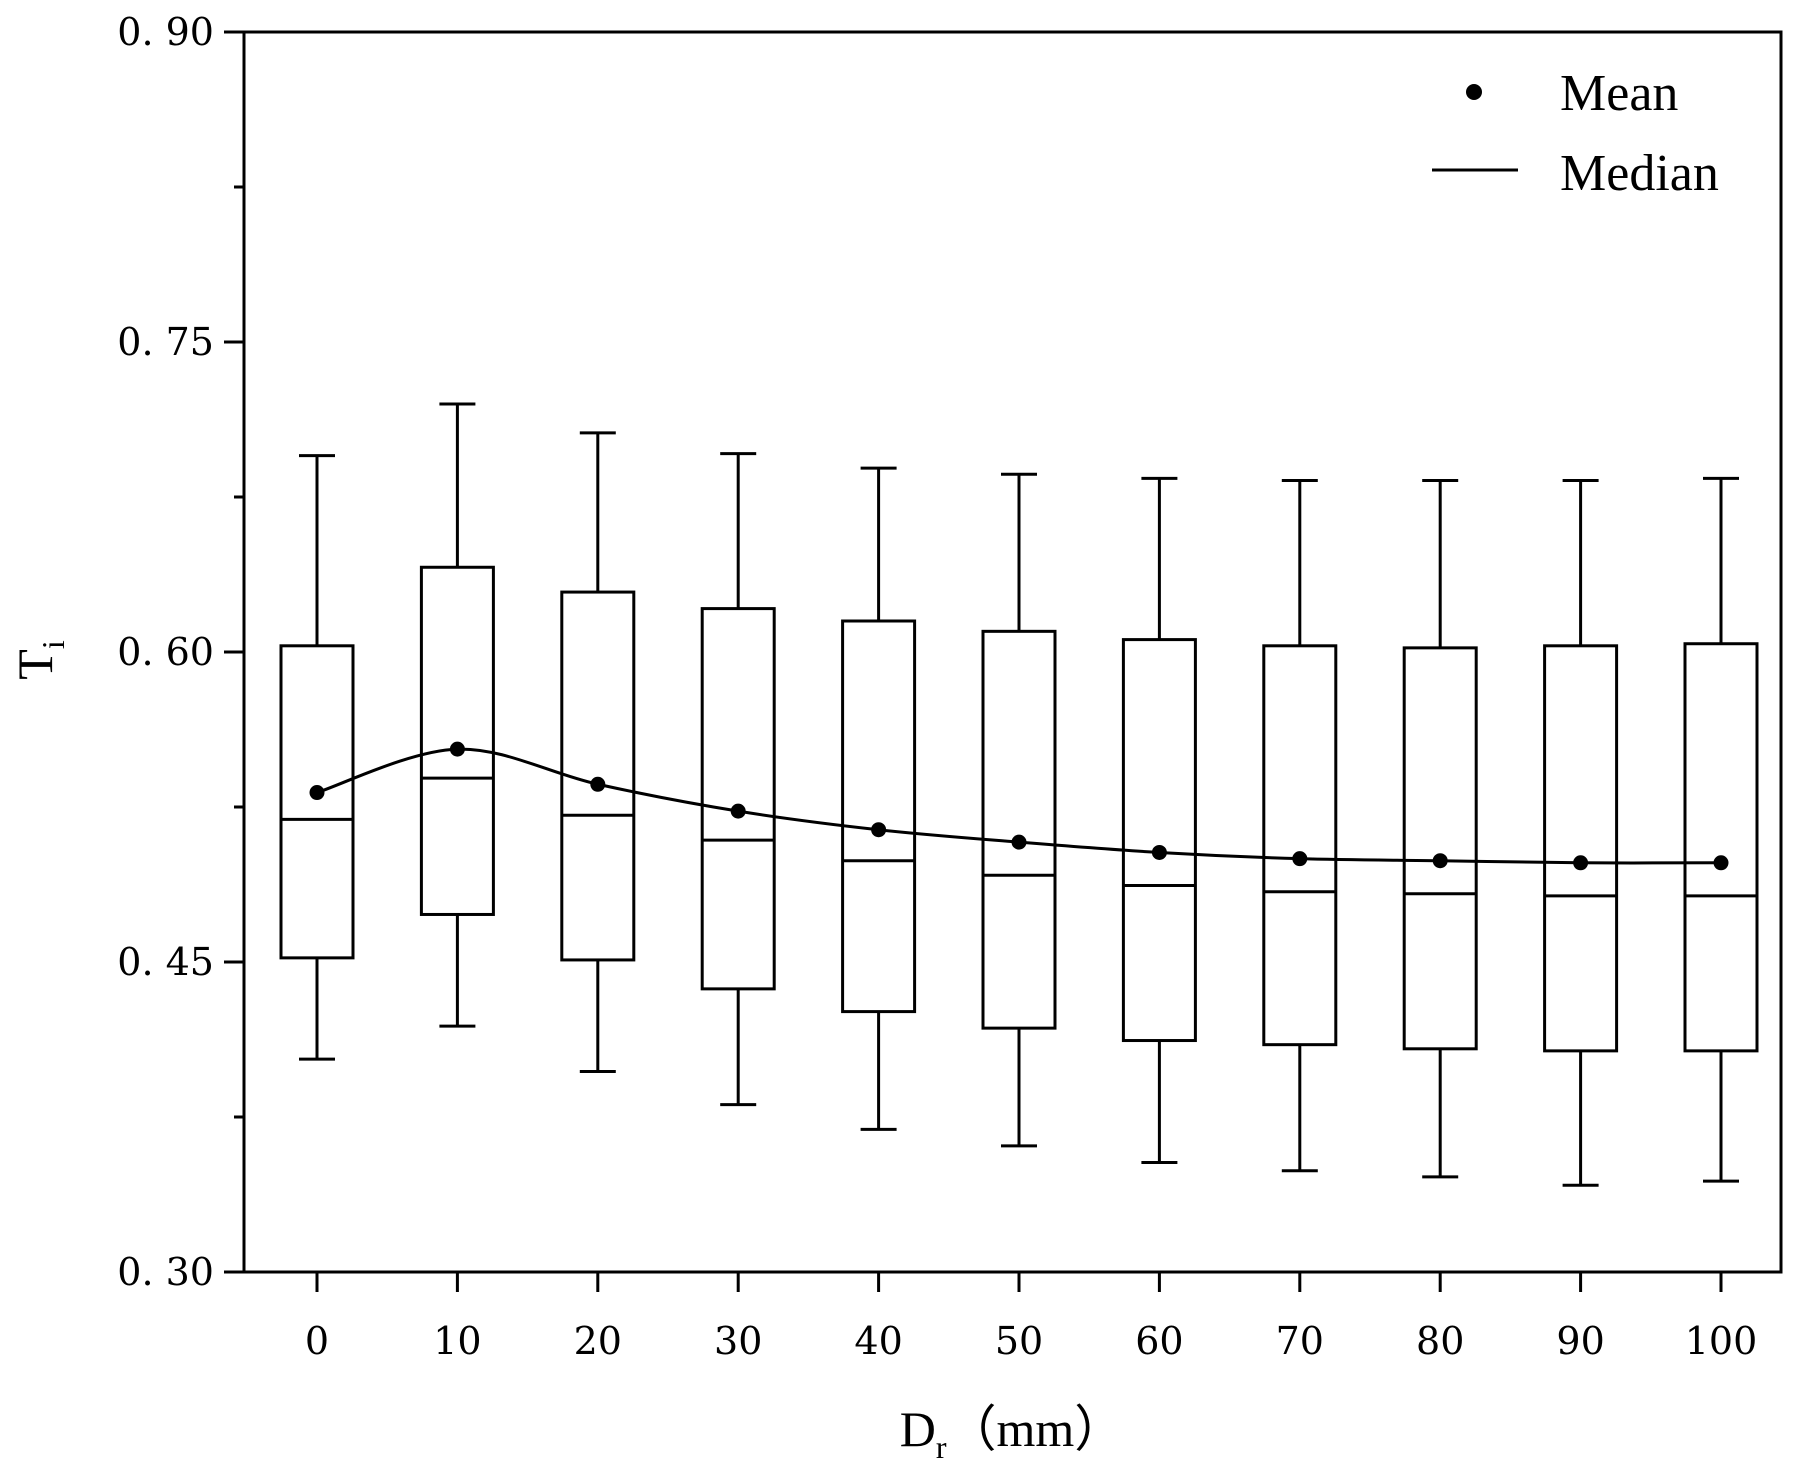 Image resolution: width=1794 pixels, height=1484 pixels. I want to click on x-tick-label: 100, so click(1721, 1341).